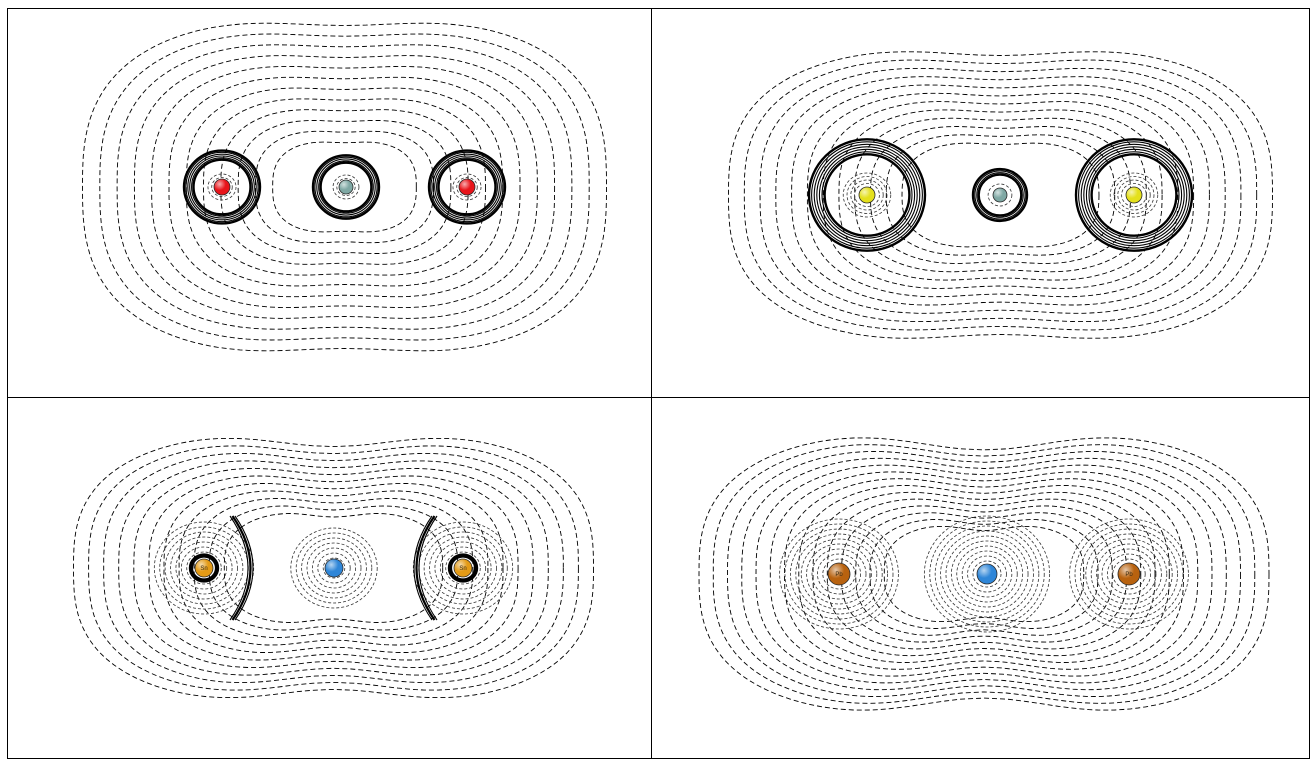 Image resolution: width=1311 pixels, height=760 pixels. Describe the element at coordinates (651, 383) in the screenshot. I see `grid-divider-vertical` at that location.